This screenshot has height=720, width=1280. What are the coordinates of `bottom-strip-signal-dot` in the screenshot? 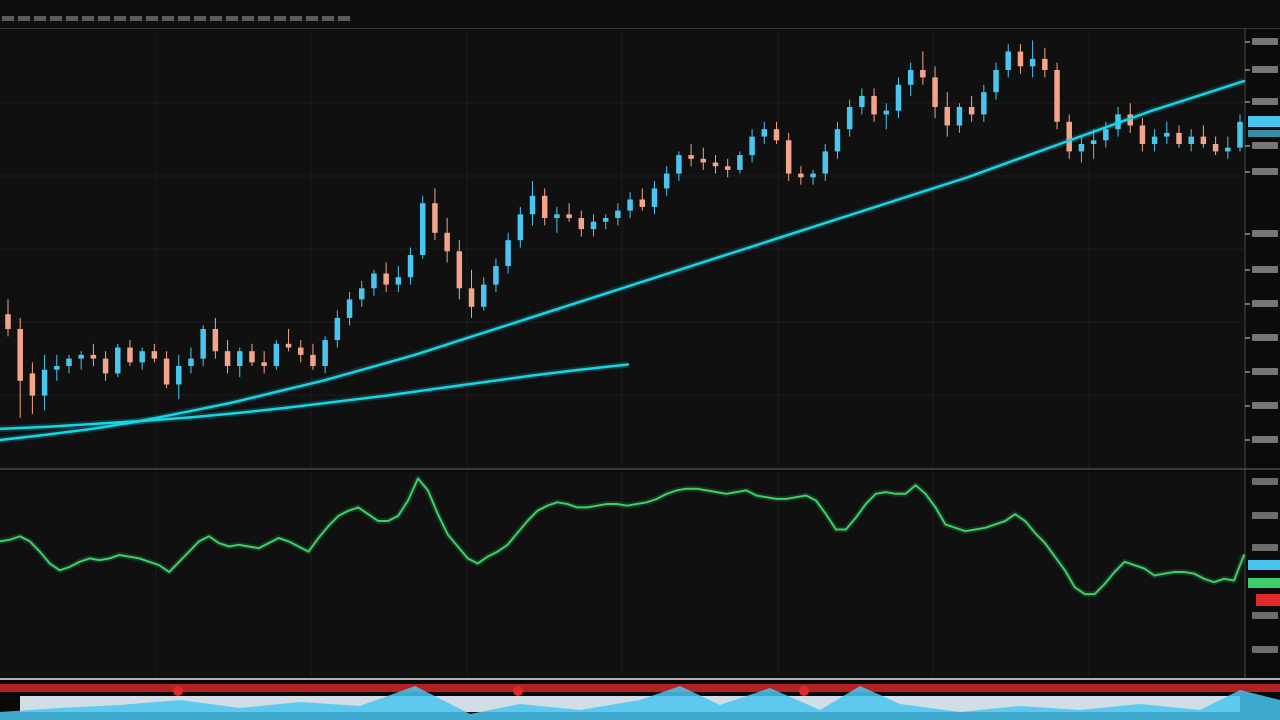 It's located at (804, 691).